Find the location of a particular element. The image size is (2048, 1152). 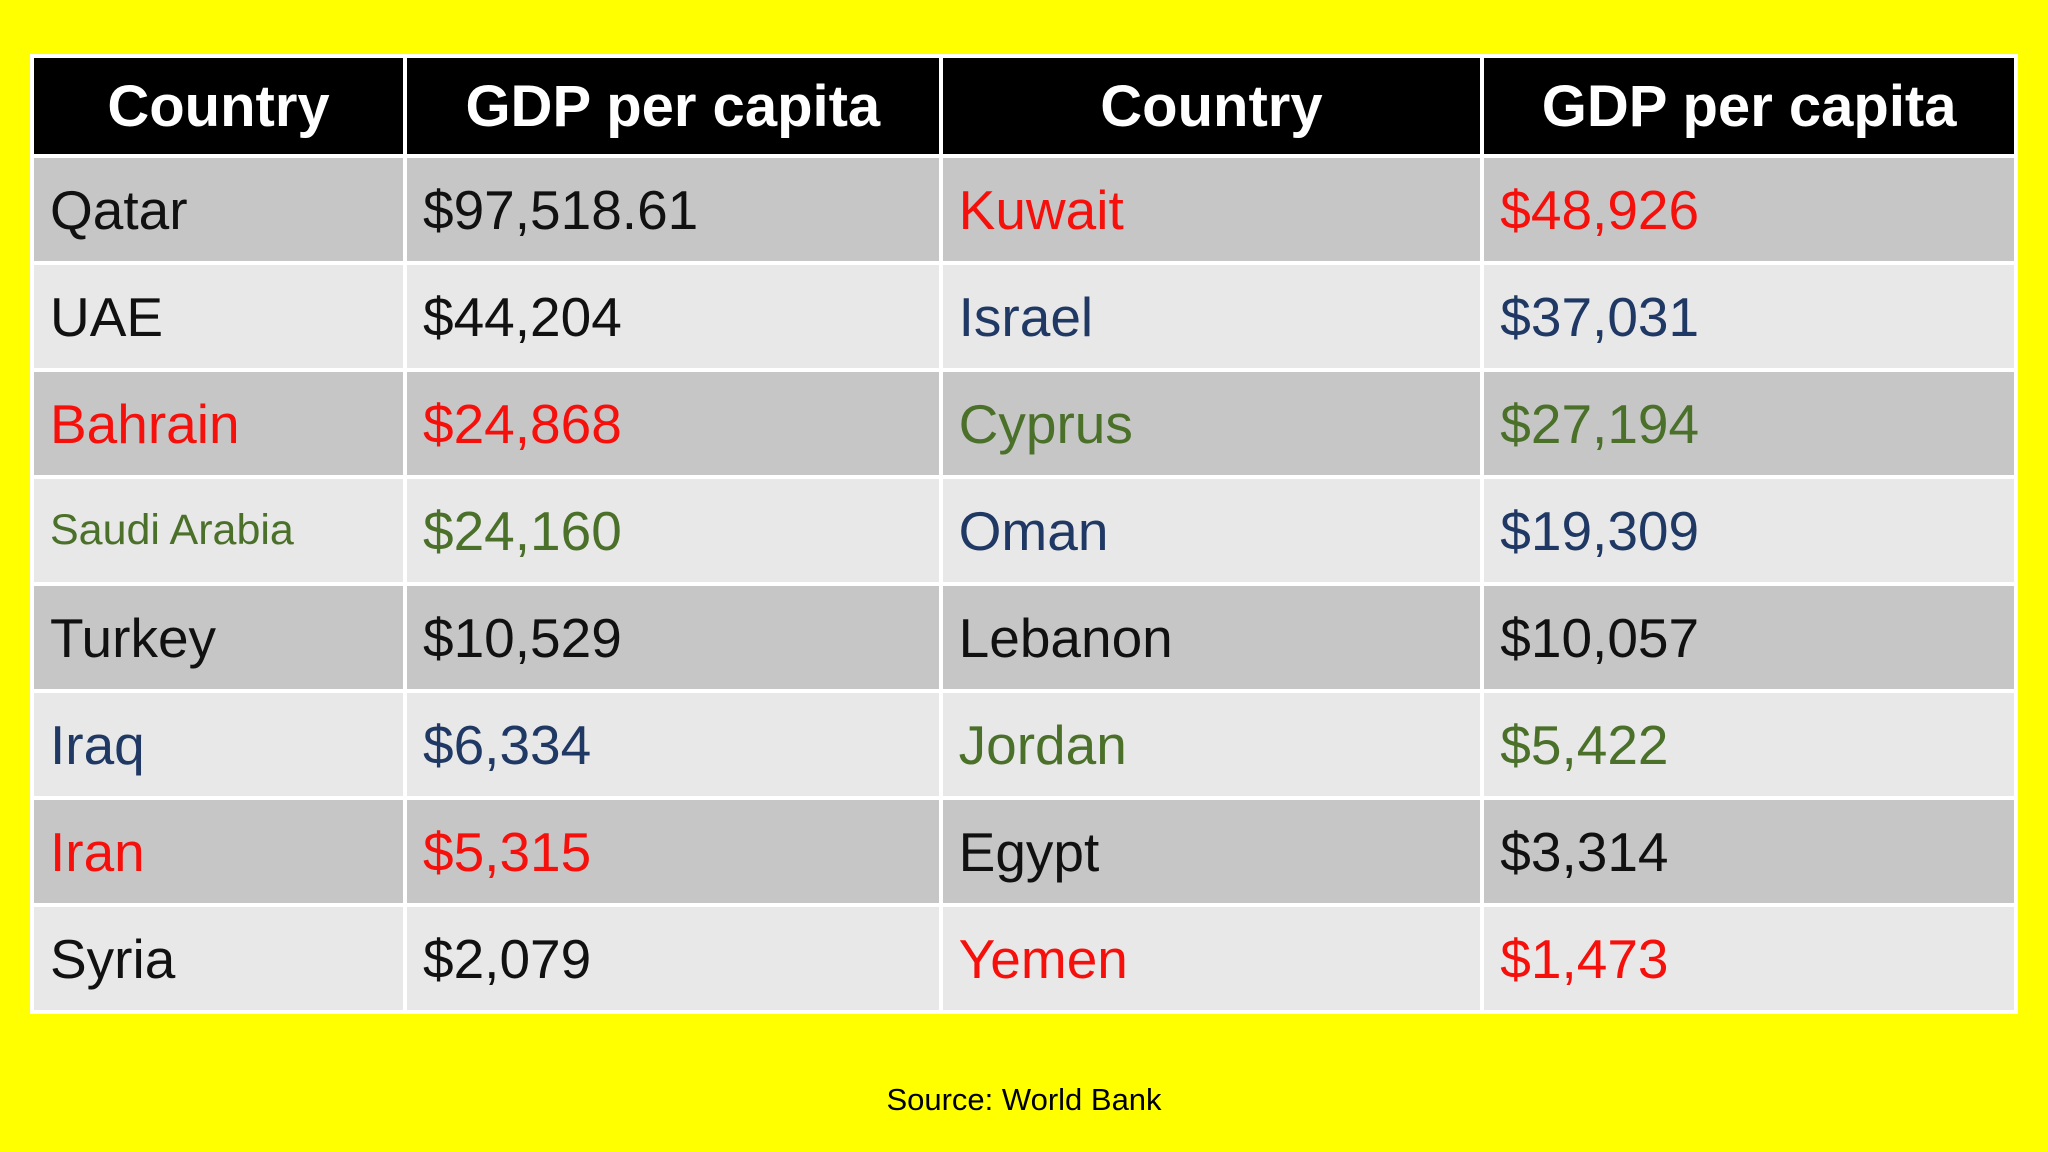

country-cell: Saudi Arabia is located at coordinates (218, 530).